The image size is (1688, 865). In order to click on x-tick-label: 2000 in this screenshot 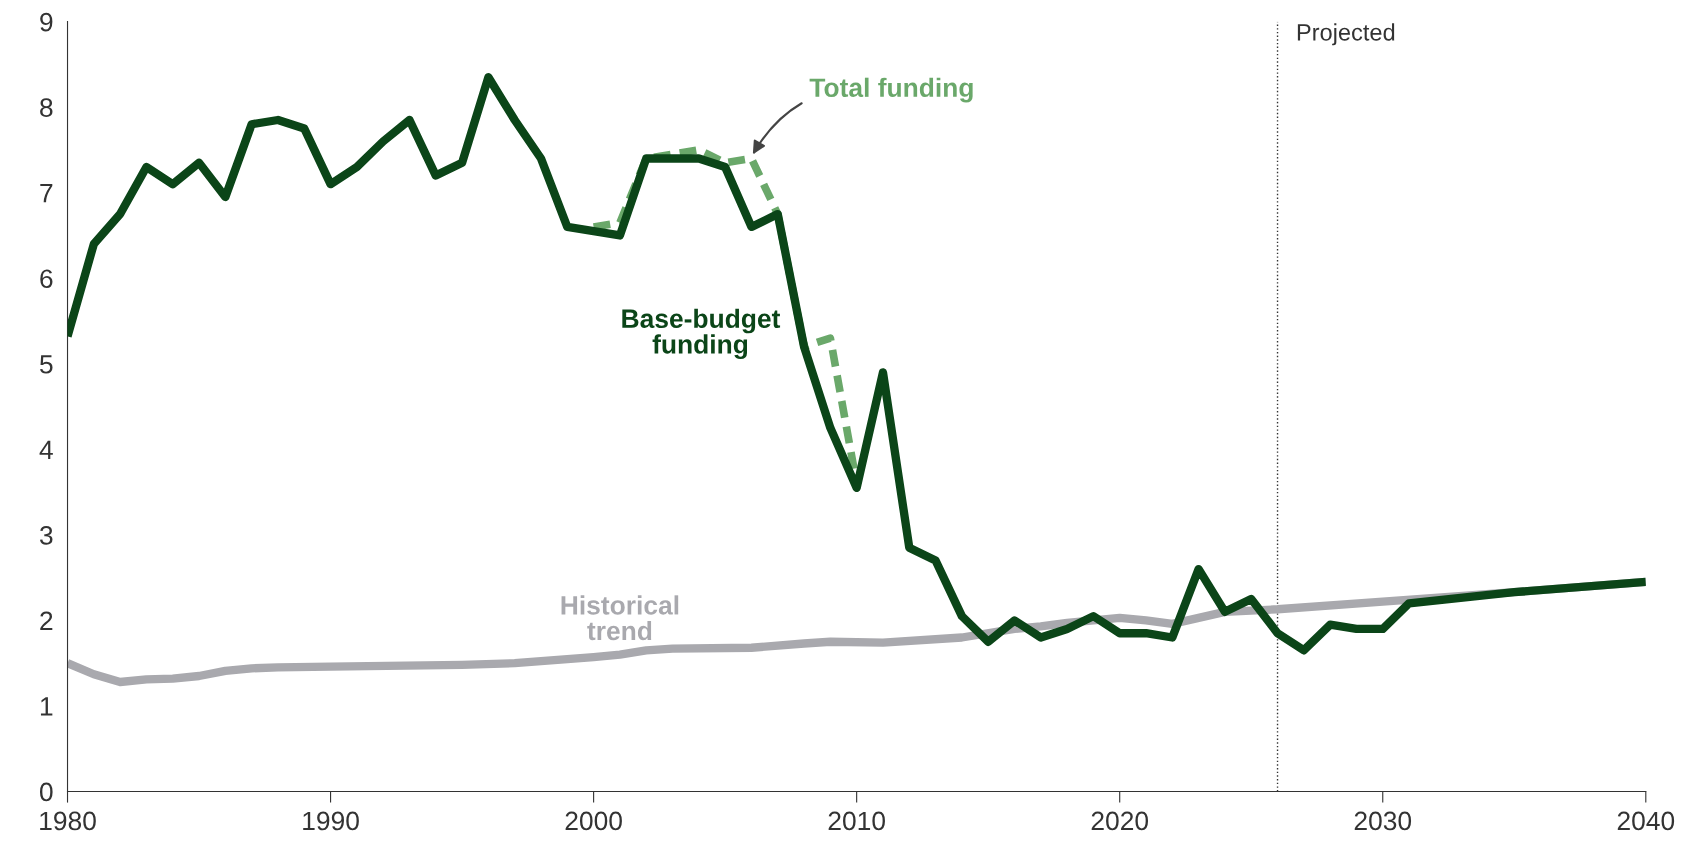, I will do `click(593, 821)`.